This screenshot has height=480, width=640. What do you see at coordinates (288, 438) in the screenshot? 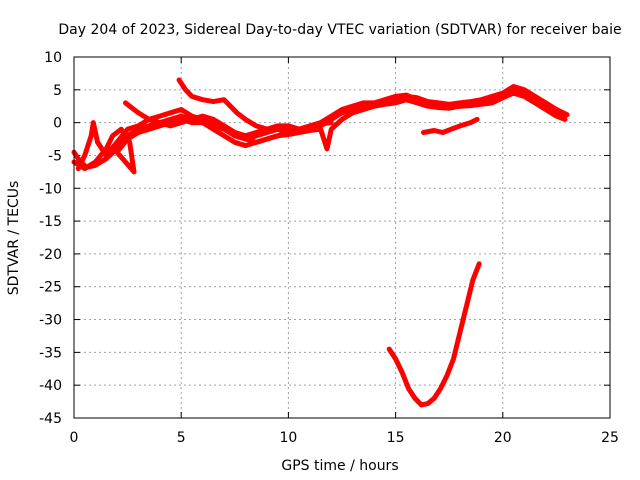
I see `x-tick-label: 10` at bounding box center [288, 438].